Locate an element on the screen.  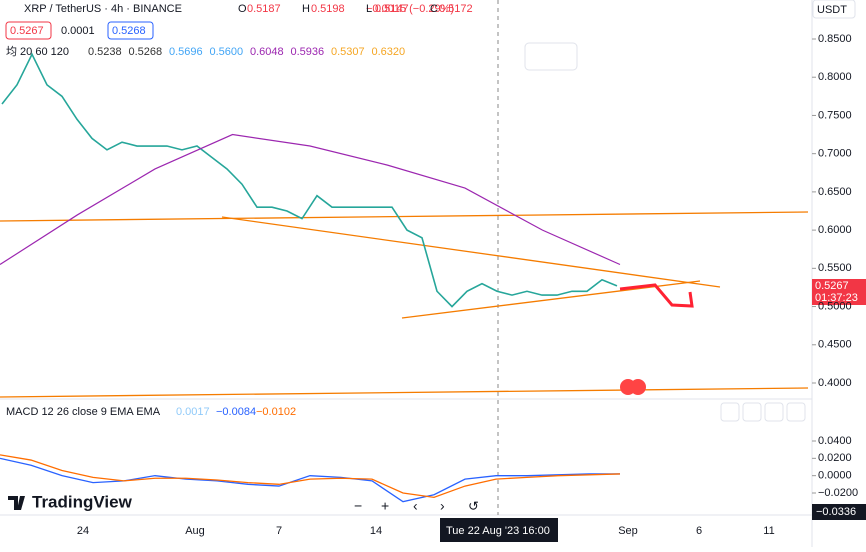
y-tick-label: 0.0000 is located at coordinates (835, 476).